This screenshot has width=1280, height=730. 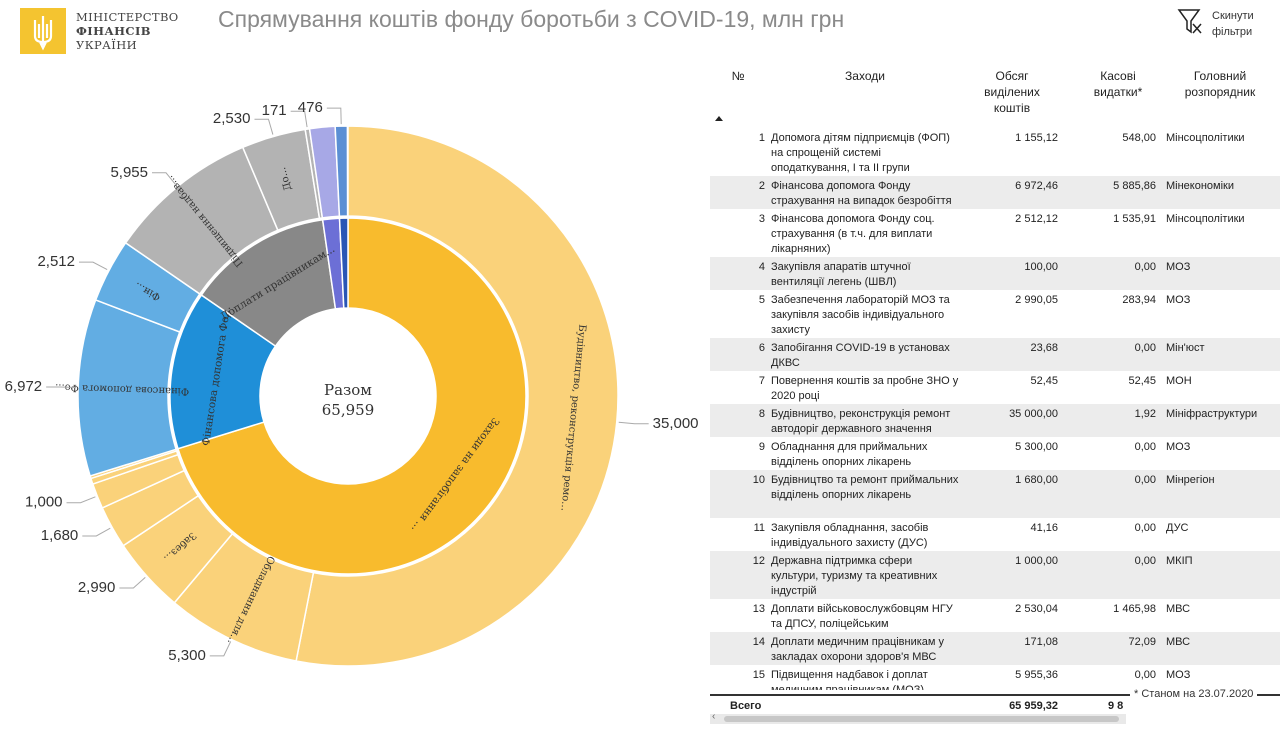 I want to click on cell-cash: 1,92, so click(x=1145, y=414).